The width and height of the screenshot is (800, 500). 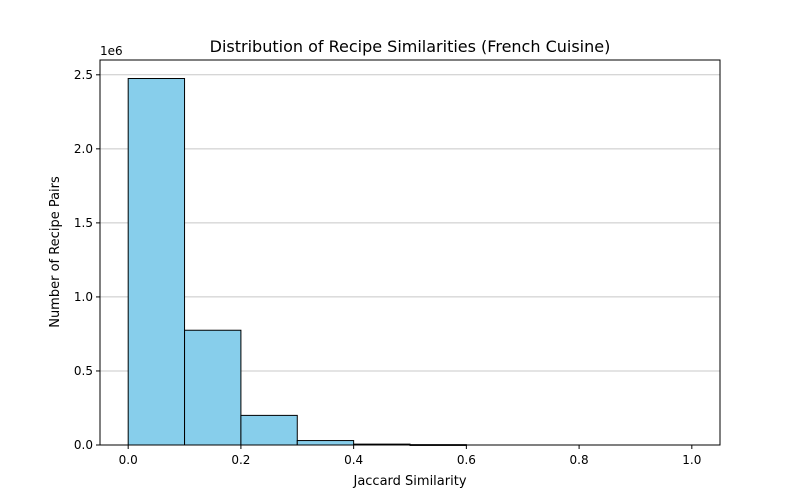 What do you see at coordinates (691, 460) in the screenshot?
I see `x-tick-label: 1.0` at bounding box center [691, 460].